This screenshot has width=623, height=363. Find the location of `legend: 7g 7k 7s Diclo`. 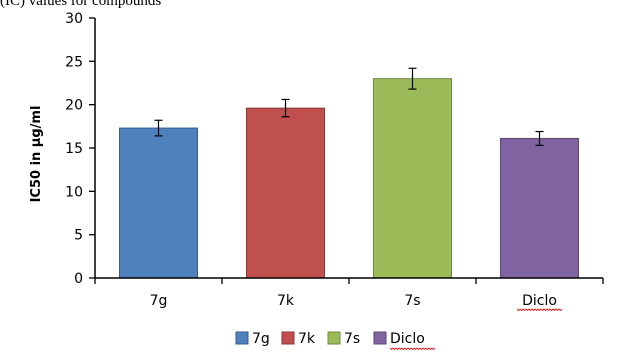

legend: 7g 7k 7s Diclo is located at coordinates (335, 341).